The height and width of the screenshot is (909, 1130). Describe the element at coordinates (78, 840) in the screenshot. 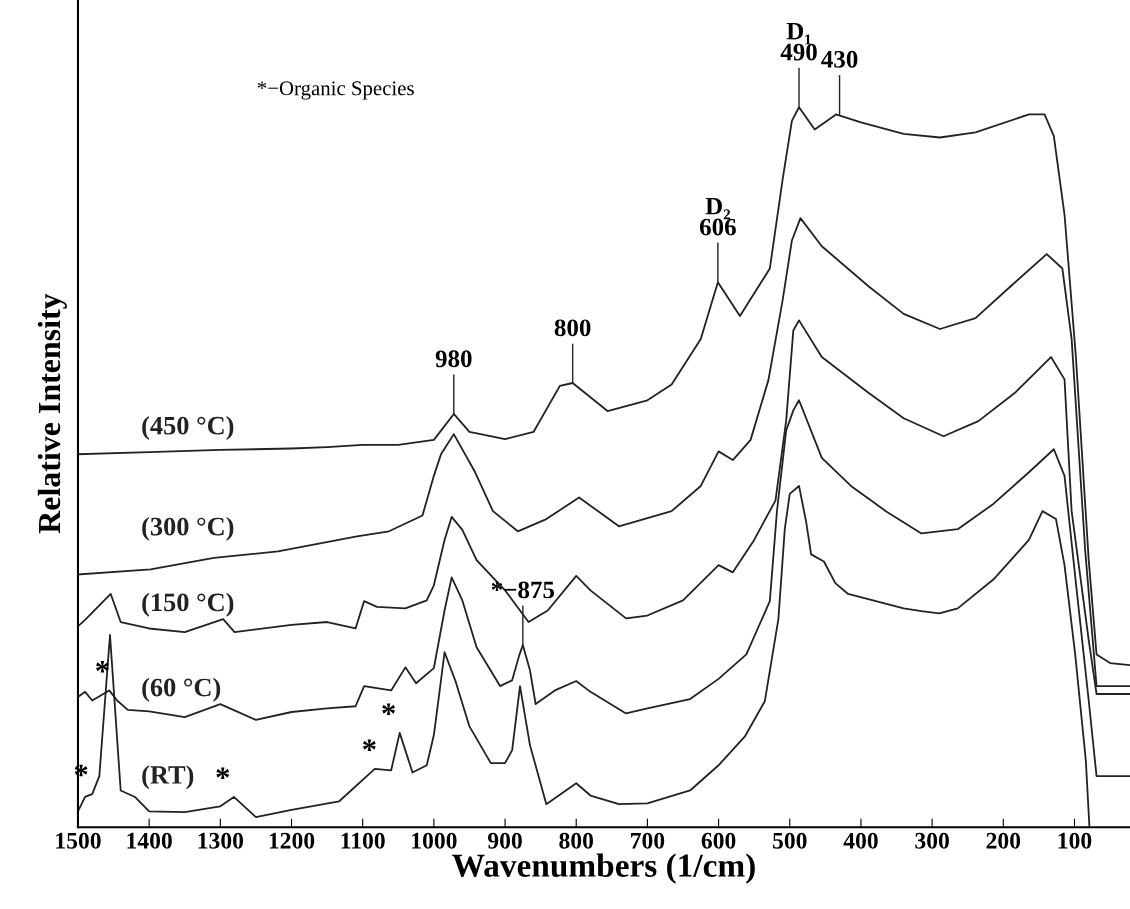

I see `x-tick-label: 1500` at that location.